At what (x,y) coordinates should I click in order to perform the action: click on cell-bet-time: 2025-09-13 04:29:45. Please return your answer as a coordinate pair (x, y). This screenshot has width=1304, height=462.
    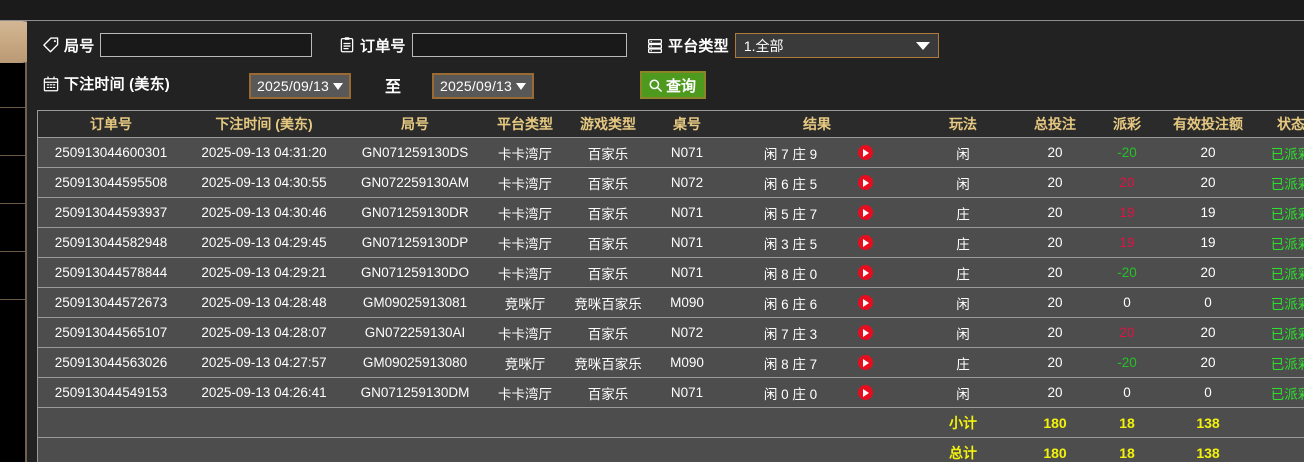
    Looking at the image, I should click on (264, 242).